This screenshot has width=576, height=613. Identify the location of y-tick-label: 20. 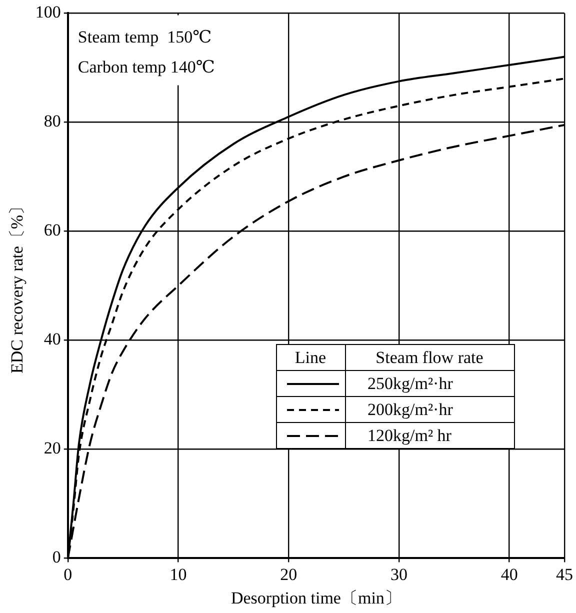
(52, 448).